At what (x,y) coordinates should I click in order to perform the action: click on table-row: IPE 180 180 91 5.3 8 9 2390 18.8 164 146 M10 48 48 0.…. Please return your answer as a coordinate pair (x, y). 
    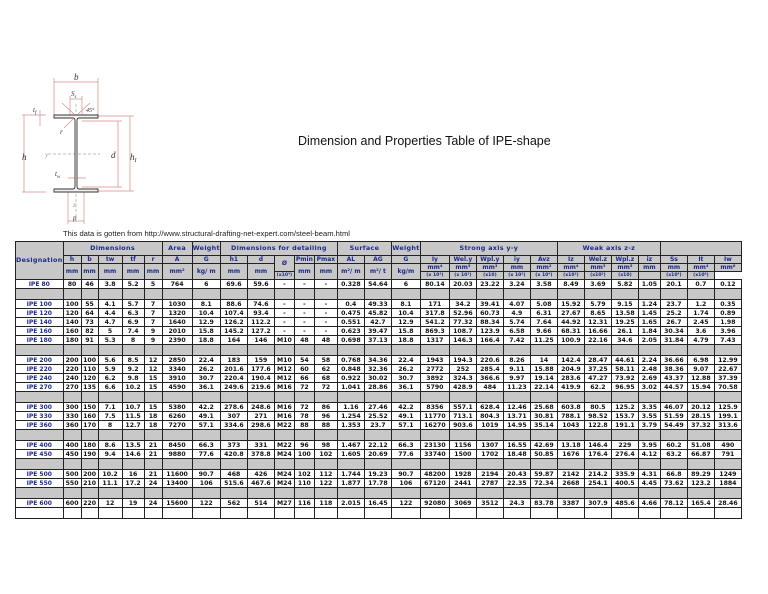
    Looking at the image, I should click on (378, 340).